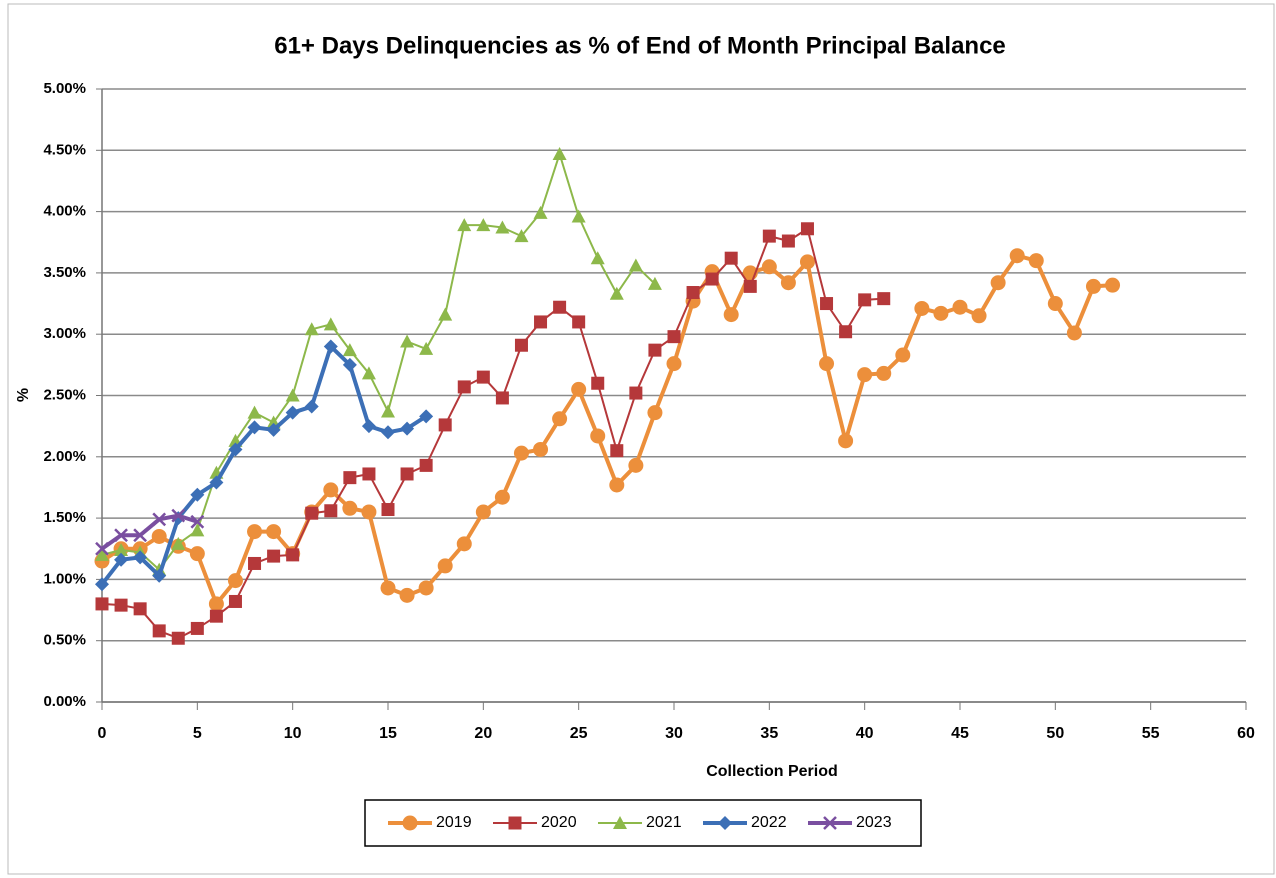 The image size is (1276, 878). Describe the element at coordinates (579, 733) in the screenshot. I see `x-tick-label: 25` at that location.